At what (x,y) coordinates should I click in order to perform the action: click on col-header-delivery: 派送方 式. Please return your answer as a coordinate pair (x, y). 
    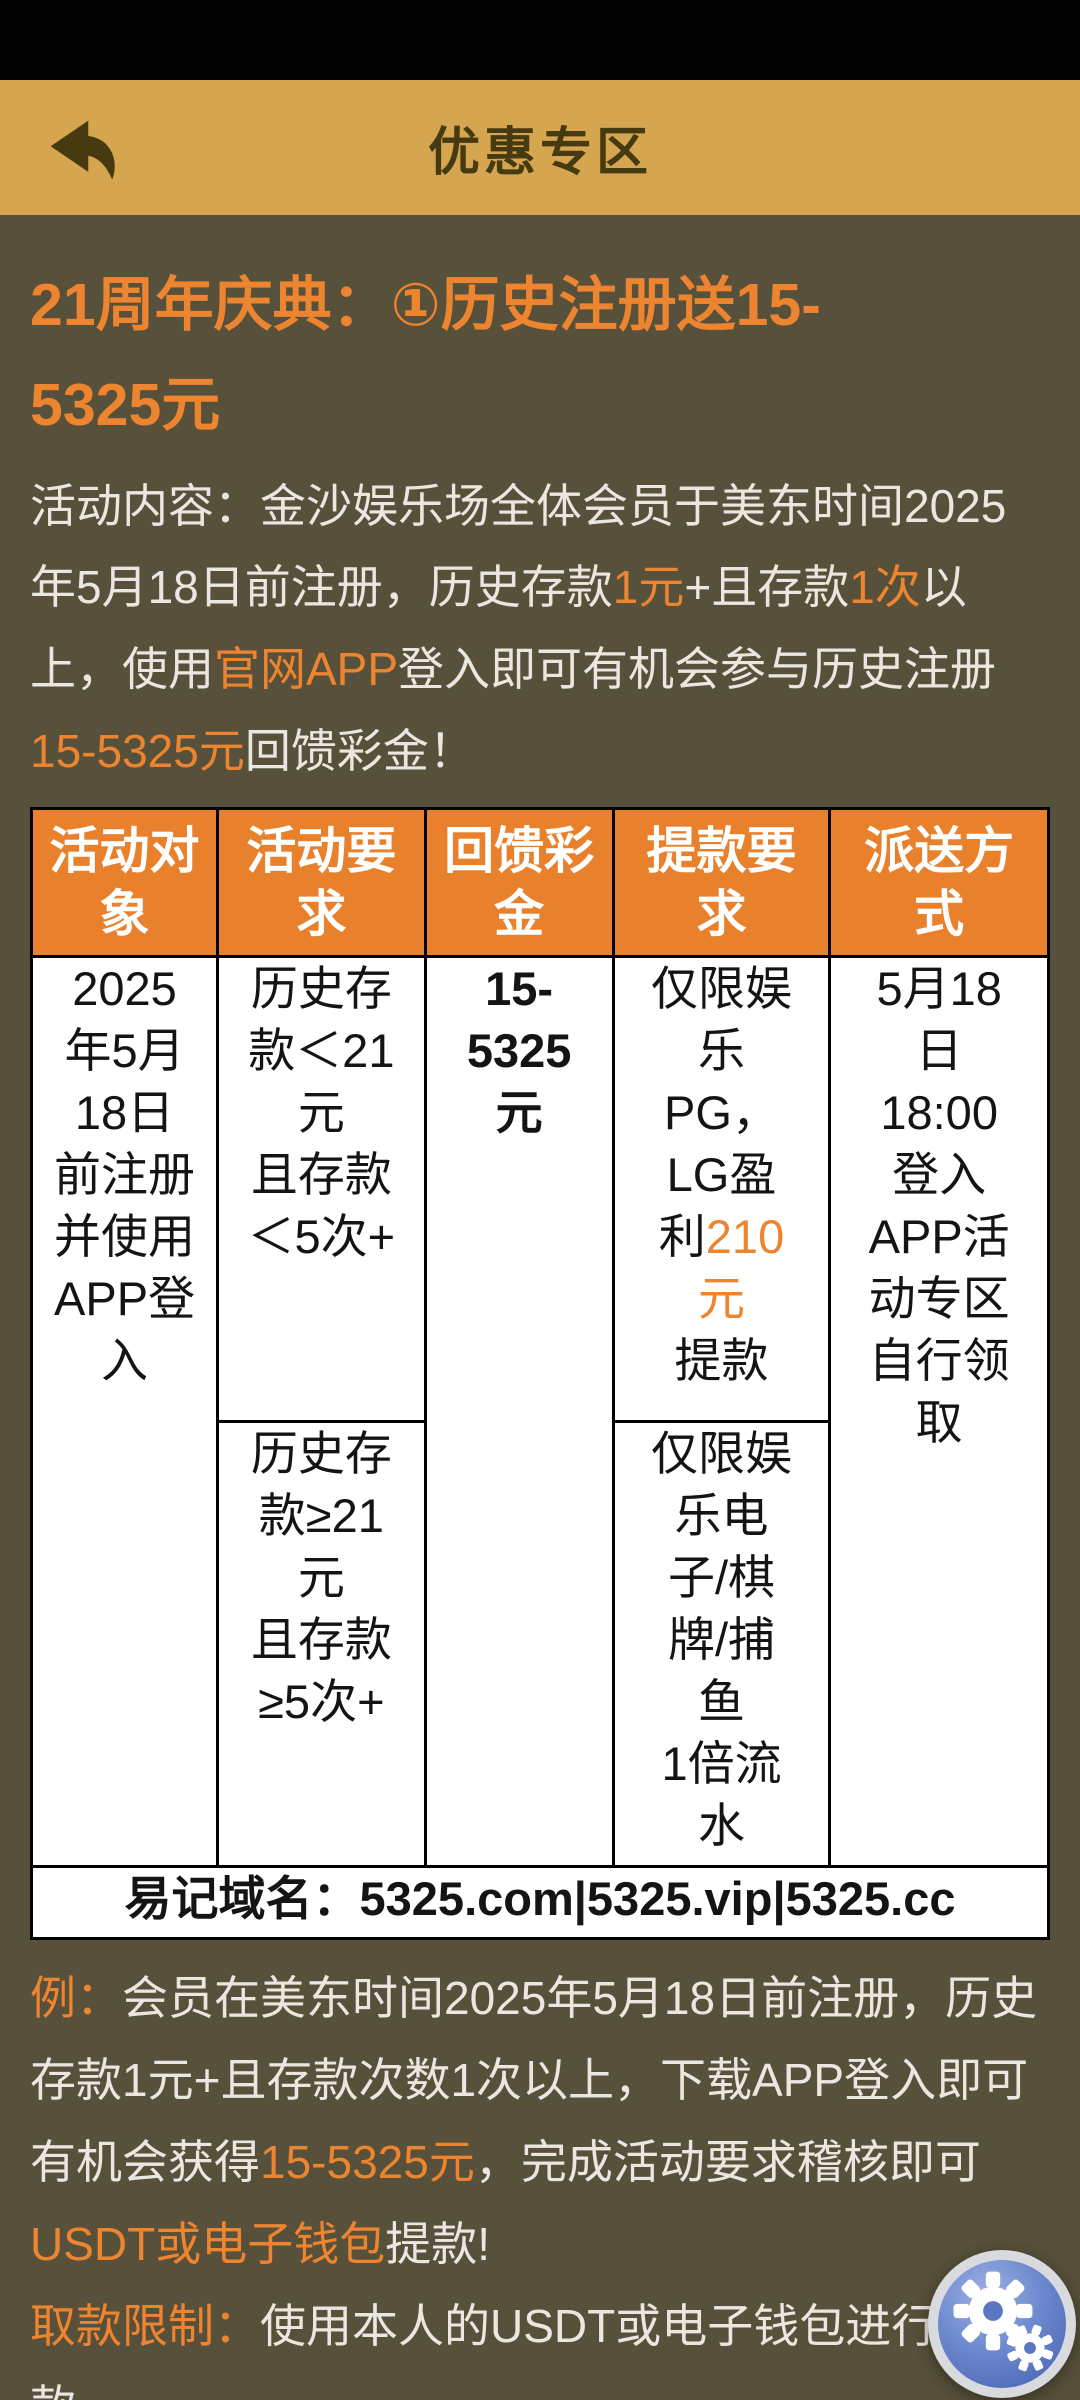
    Looking at the image, I should click on (939, 883).